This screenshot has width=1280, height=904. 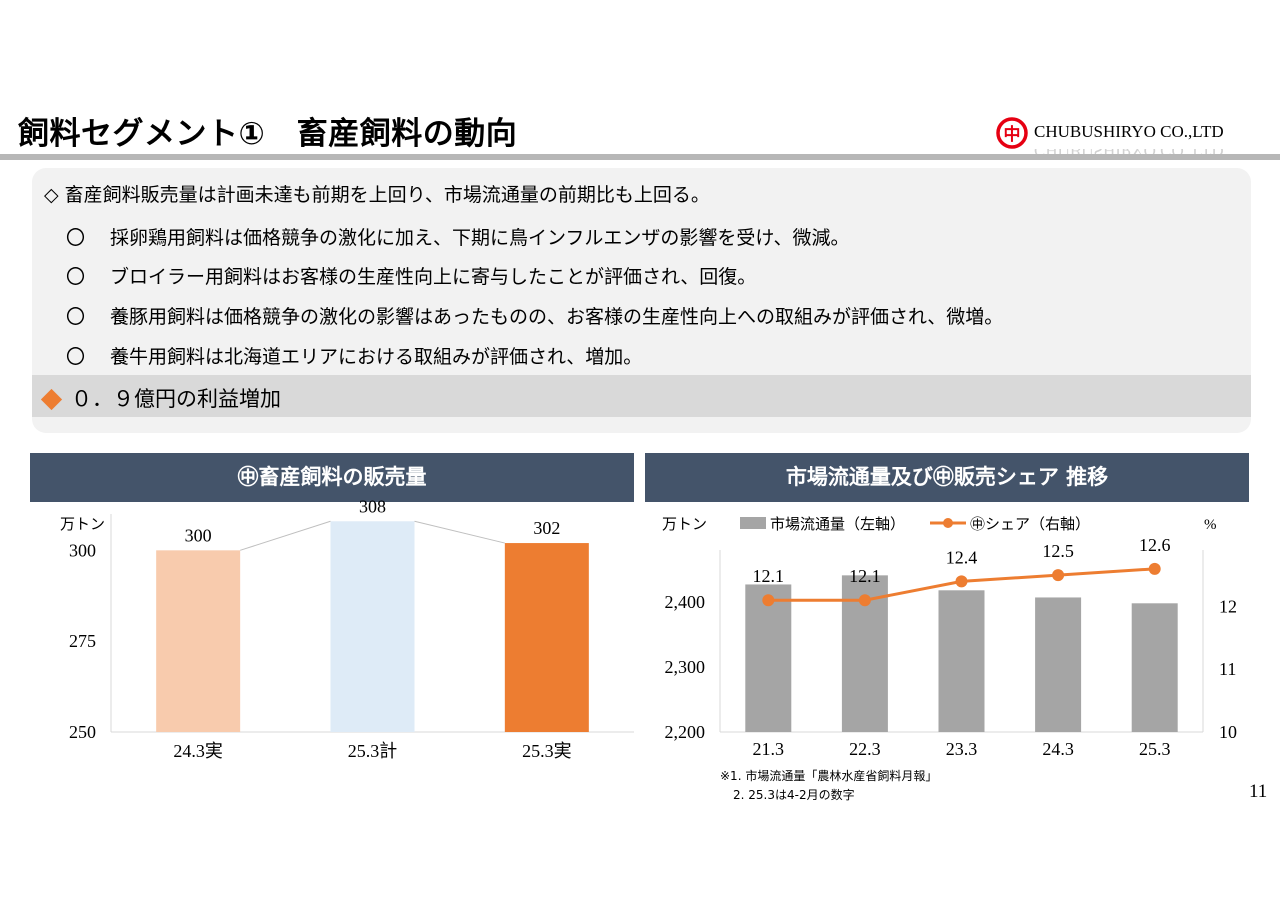 I want to click on company-name: CHUBUSHIRYO CO.,LTD, so click(x=1129, y=131).